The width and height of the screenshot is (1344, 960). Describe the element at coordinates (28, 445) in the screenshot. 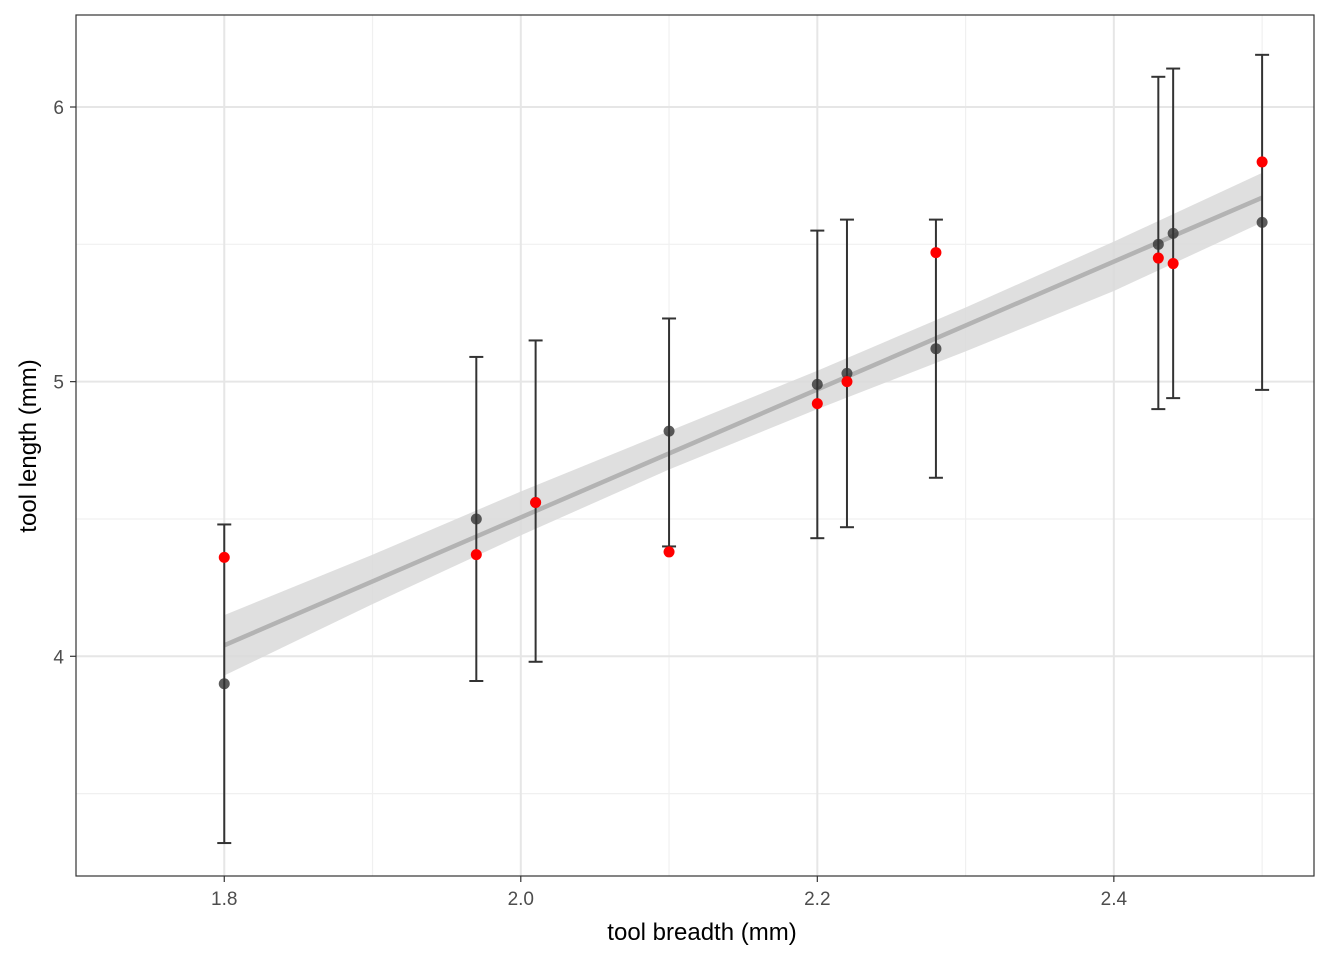

I see `y-axis-title: tool length (mm)` at that location.